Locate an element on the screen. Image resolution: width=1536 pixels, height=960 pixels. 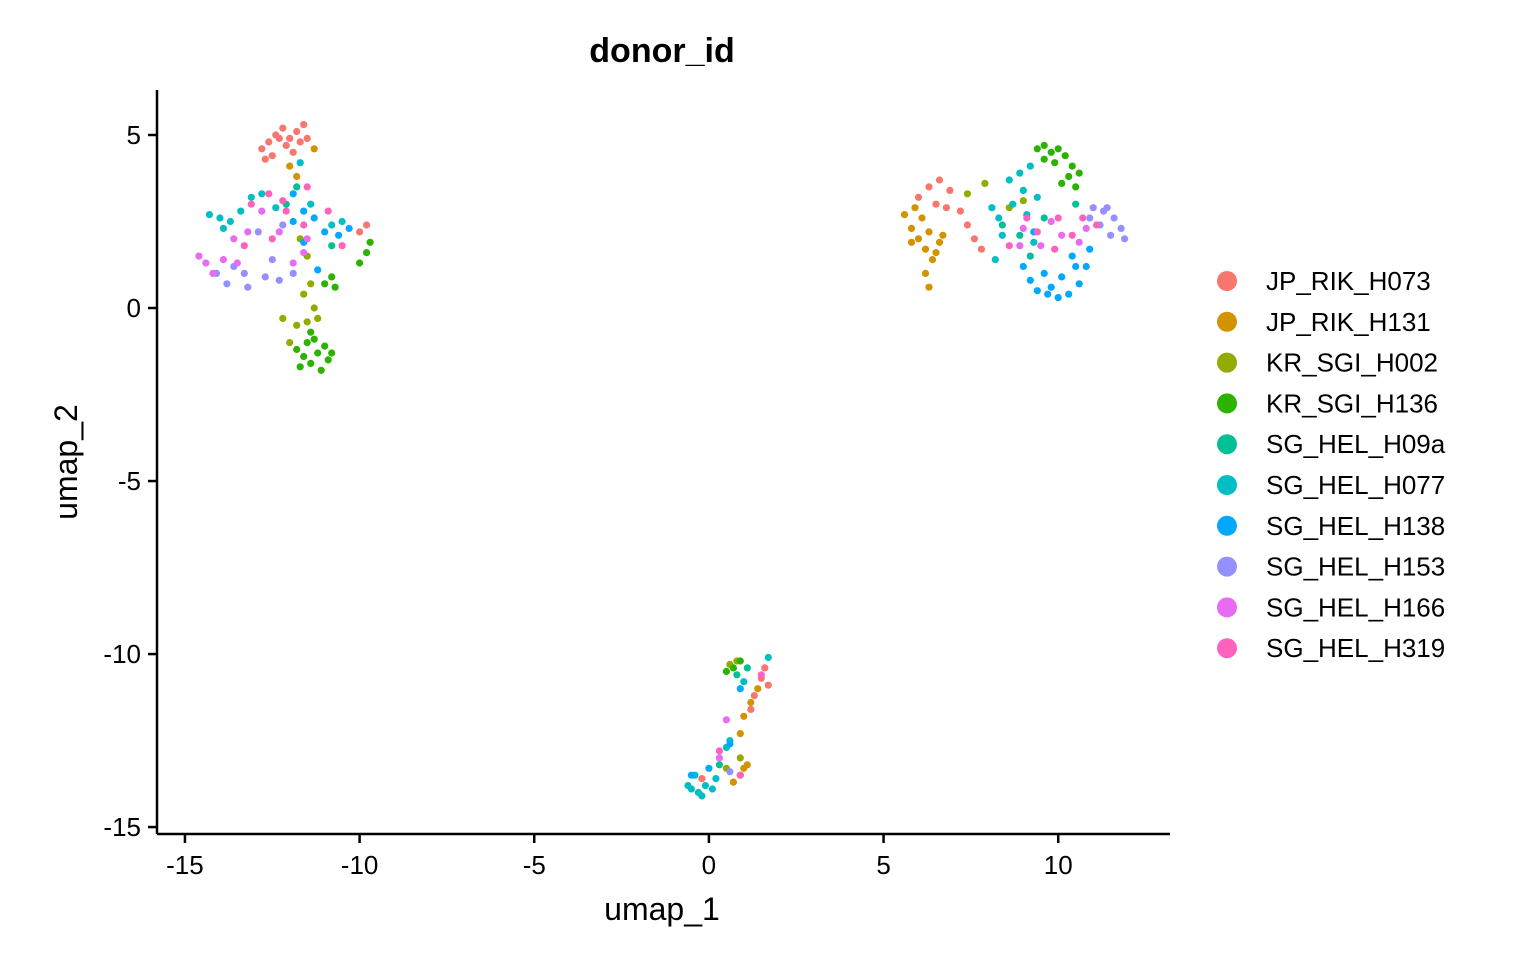
legend-label: KR_SGI_H136 is located at coordinates (1352, 403).